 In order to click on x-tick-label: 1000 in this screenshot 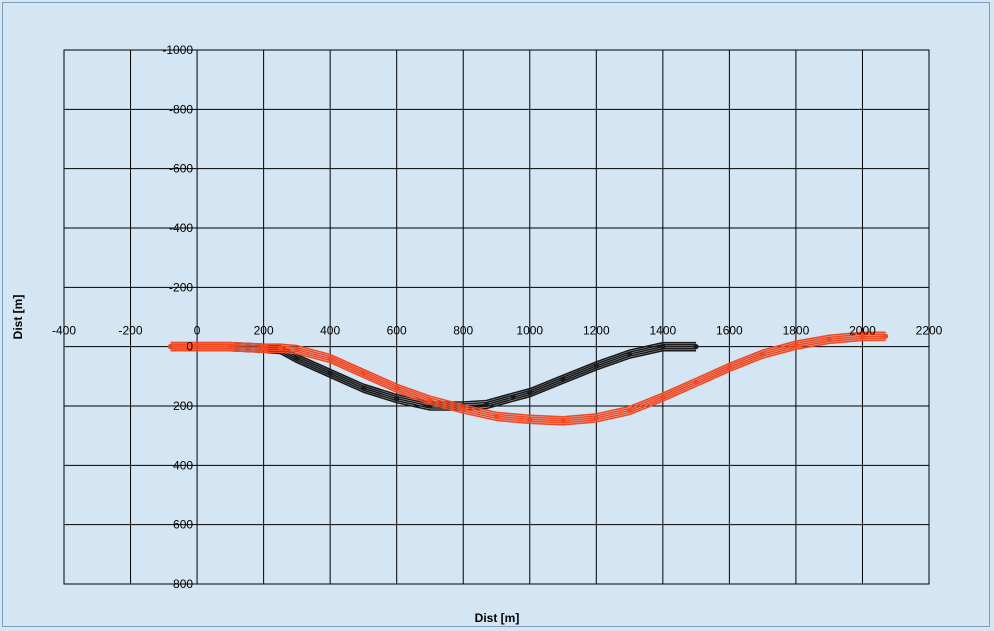, I will do `click(529, 331)`.